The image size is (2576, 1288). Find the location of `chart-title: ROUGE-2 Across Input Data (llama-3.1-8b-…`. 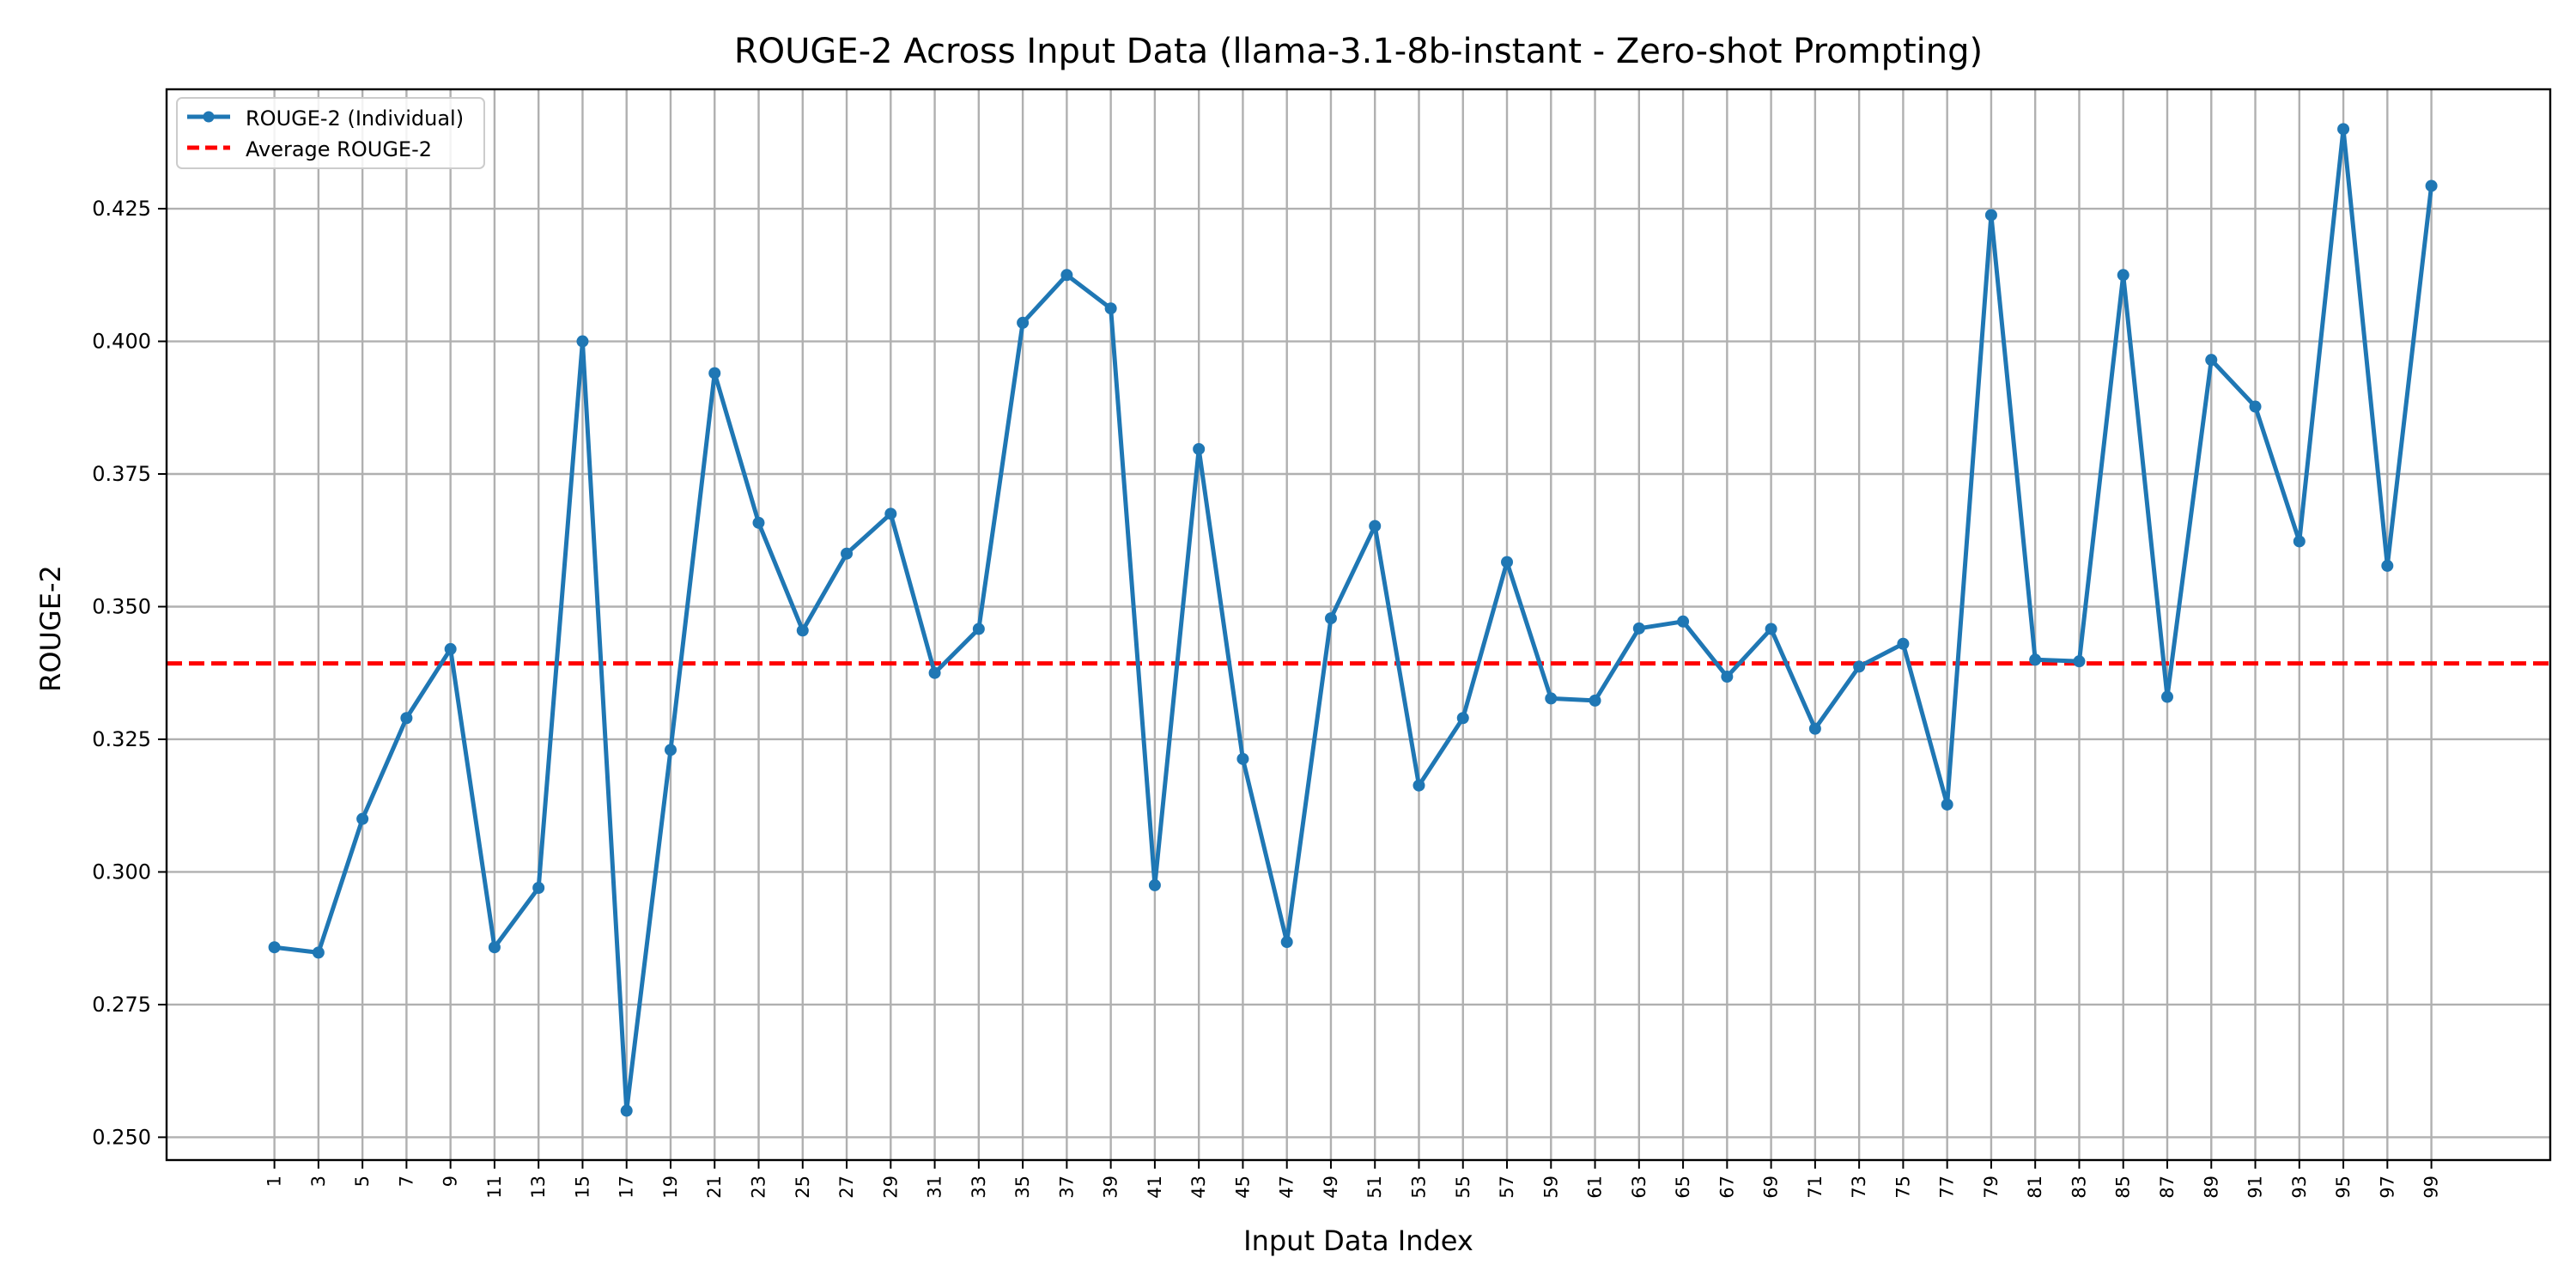

chart-title: ROUGE-2 Across Input Data (llama-3.1-8b-… is located at coordinates (1358, 52).